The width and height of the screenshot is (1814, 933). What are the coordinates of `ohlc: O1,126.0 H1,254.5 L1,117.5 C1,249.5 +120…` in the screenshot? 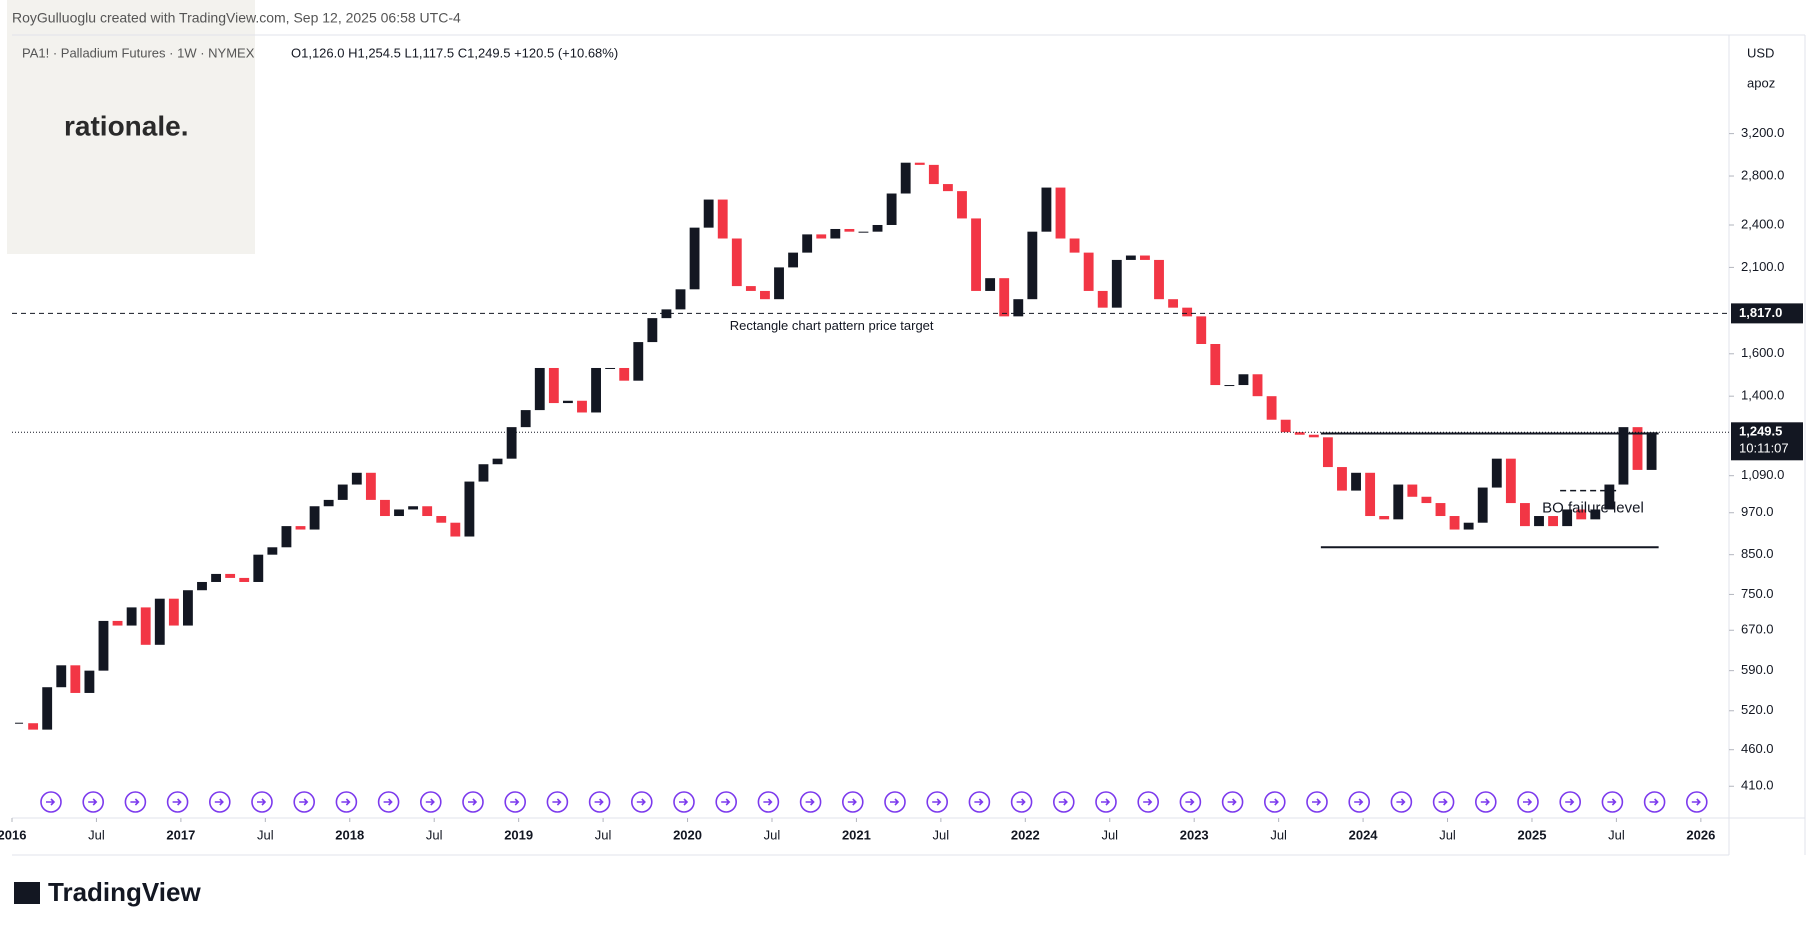 It's located at (454, 52).